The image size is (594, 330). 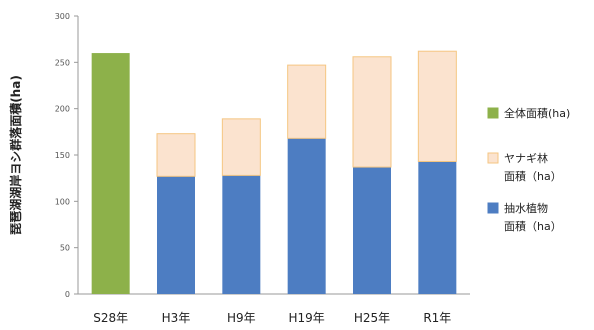 I want to click on y-tick-label: 100, so click(x=62, y=201).